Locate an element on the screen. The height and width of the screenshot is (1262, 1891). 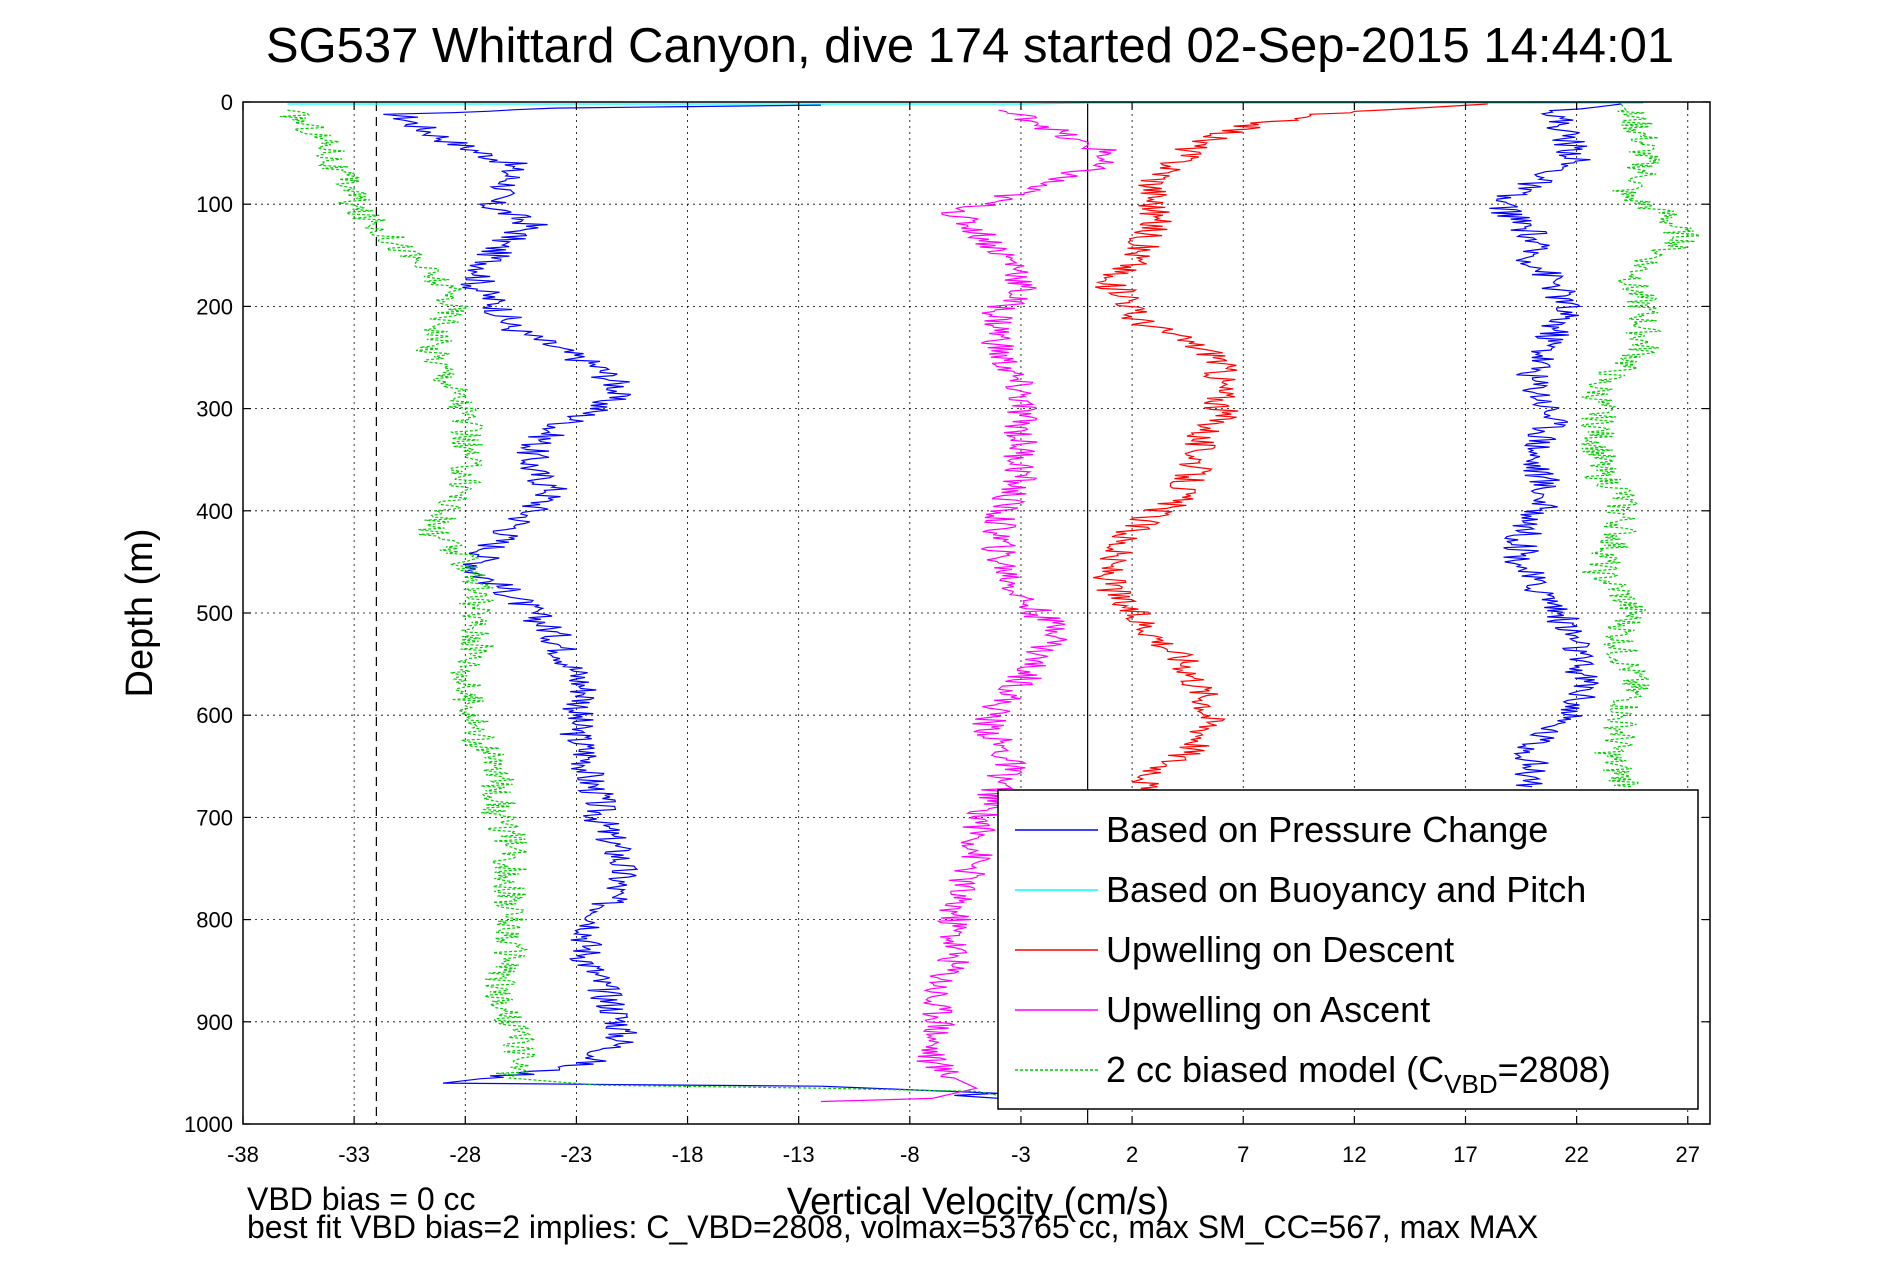
legend-box is located at coordinates (1348, 949).